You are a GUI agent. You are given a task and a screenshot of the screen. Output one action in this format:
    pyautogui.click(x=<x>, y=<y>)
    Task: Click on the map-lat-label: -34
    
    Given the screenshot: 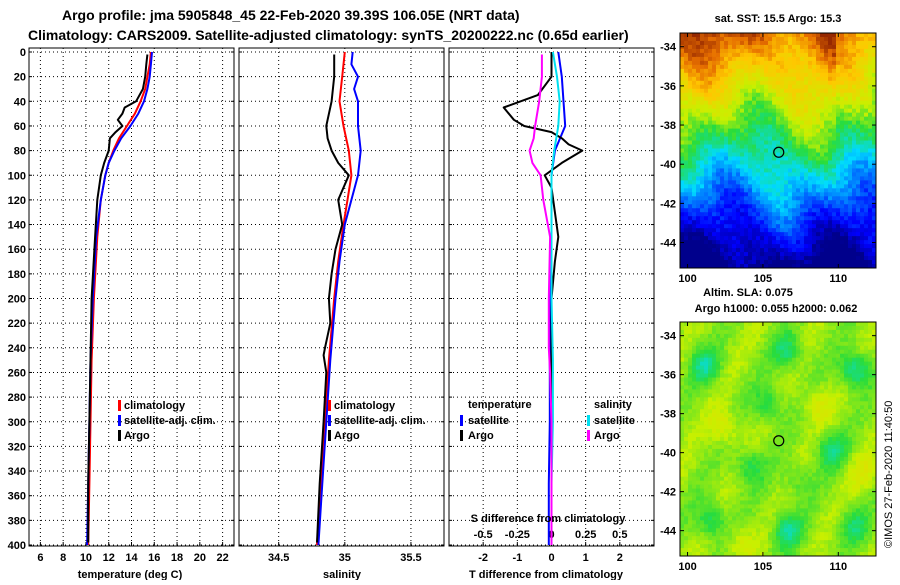 What is the action you would take?
    pyautogui.click(x=668, y=48)
    